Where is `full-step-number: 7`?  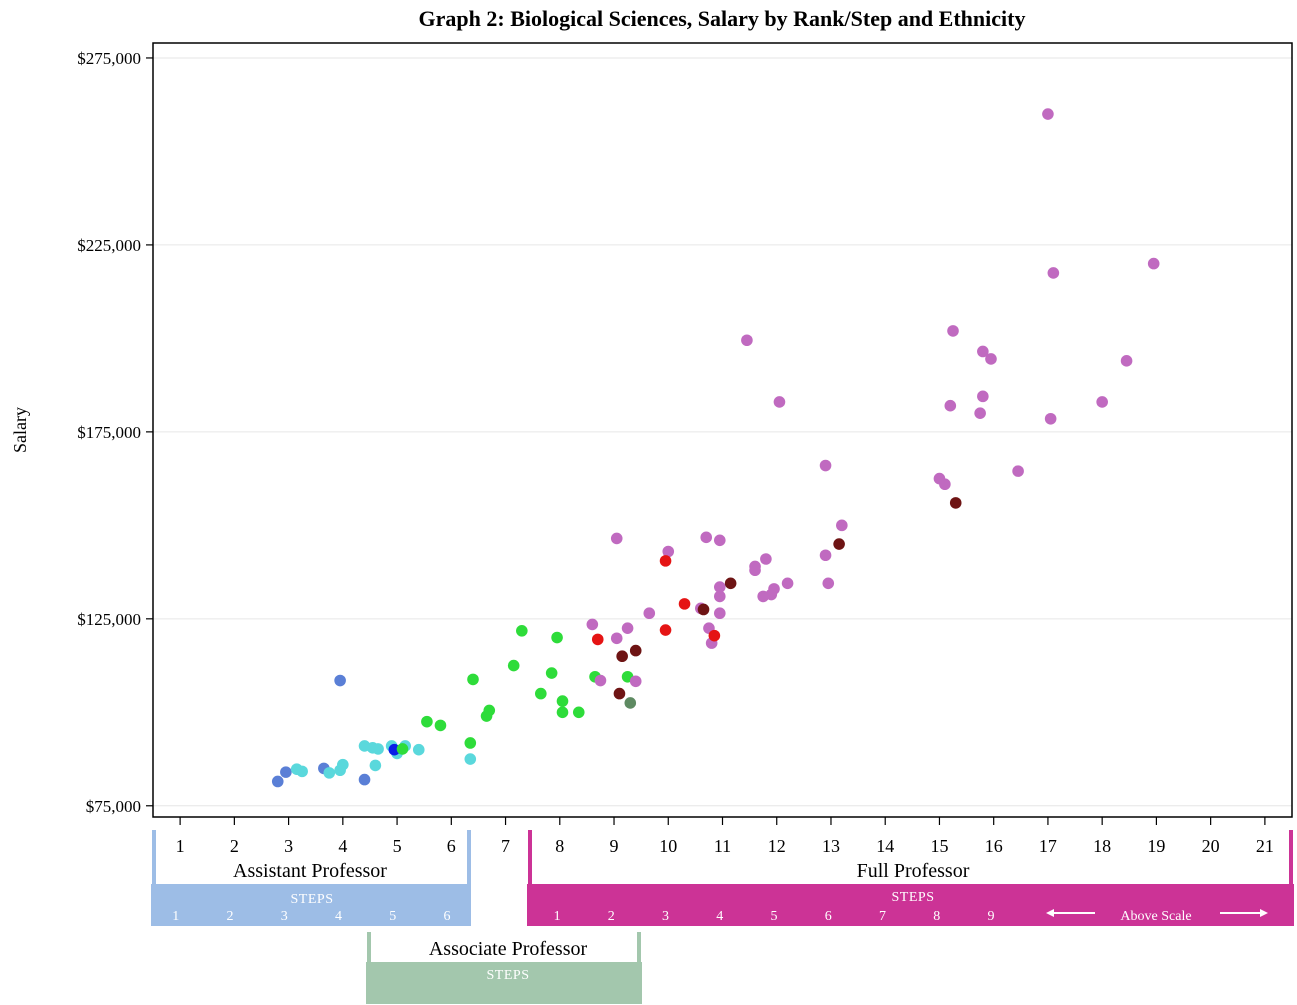
full-step-number: 7 is located at coordinates (882, 916).